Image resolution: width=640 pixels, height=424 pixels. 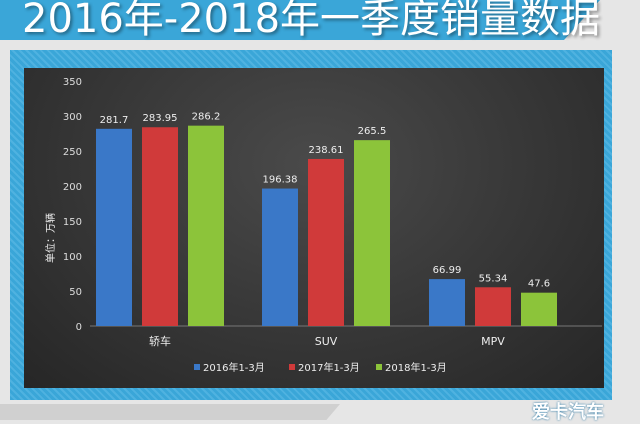 What do you see at coordinates (300, 20) in the screenshot?
I see `title-banner` at bounding box center [300, 20].